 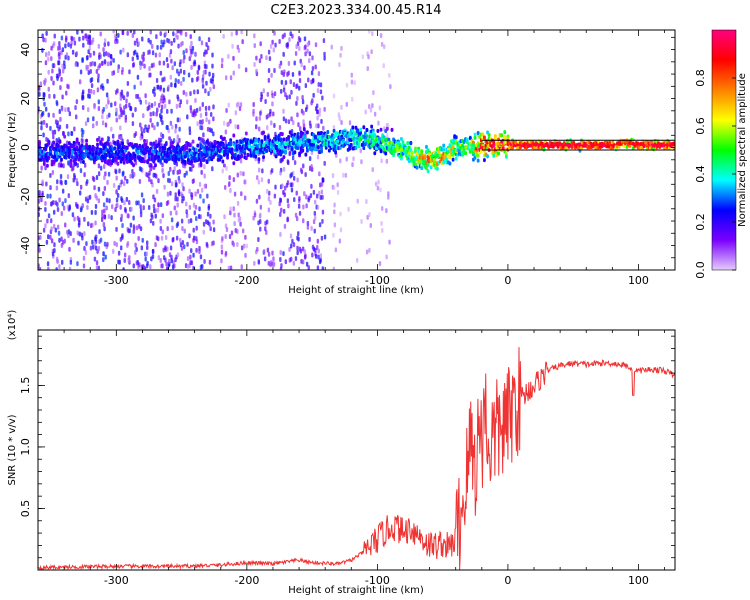 What do you see at coordinates (700, 78) in the screenshot?
I see `colorbar-tick-label: 0.8` at bounding box center [700, 78].